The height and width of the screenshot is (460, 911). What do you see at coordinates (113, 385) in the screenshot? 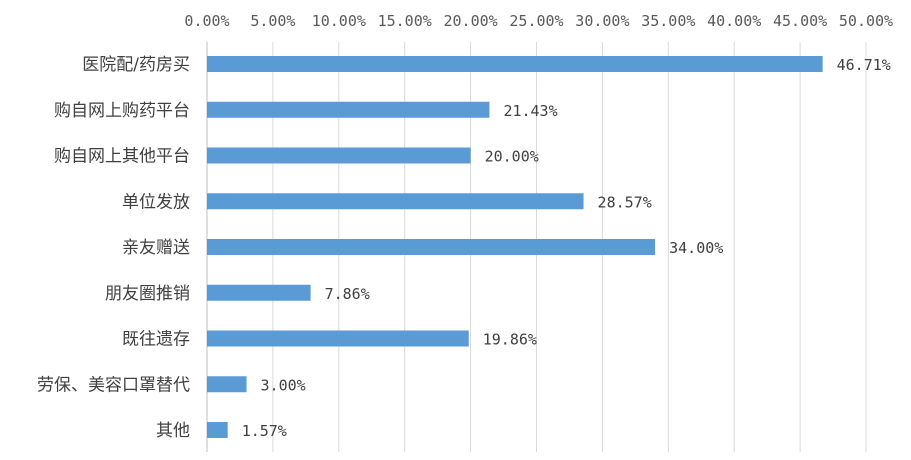
I see `category-label: 劳保、美容口罩替代` at bounding box center [113, 385].